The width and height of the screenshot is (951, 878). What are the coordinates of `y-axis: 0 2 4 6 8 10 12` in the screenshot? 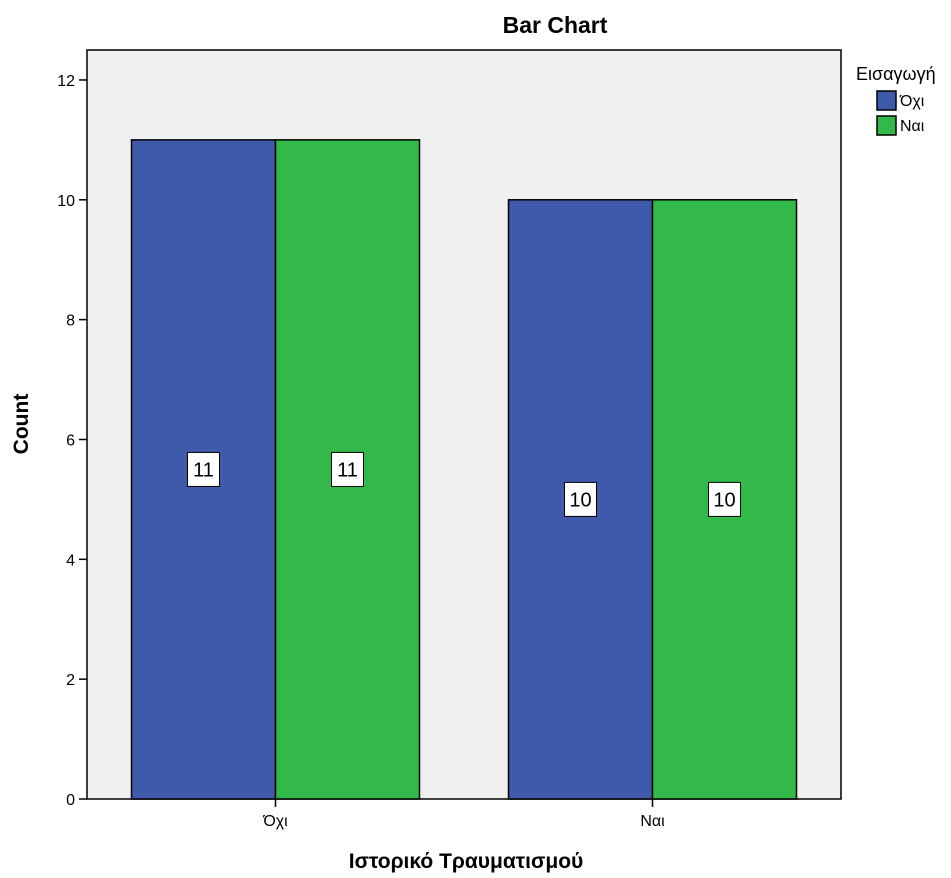 It's located at (72, 441).